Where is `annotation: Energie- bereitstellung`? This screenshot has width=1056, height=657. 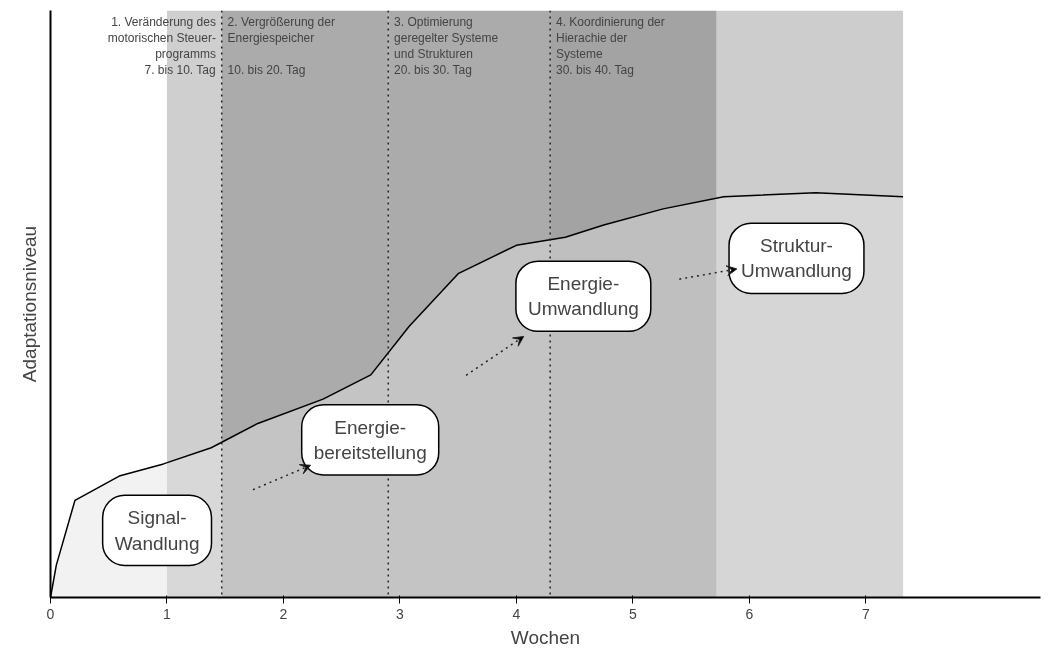 annotation: Energie- bereitstellung is located at coordinates (370, 440).